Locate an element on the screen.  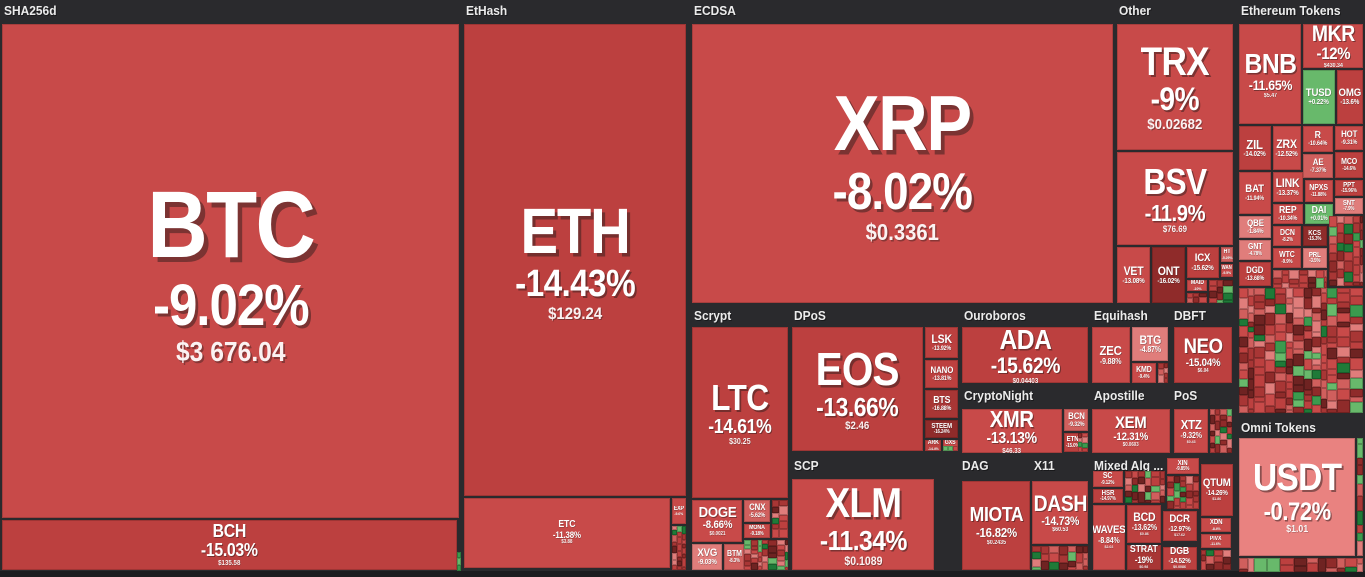
cell-bcn: BCN -9.32% is located at coordinates (1076, 420).